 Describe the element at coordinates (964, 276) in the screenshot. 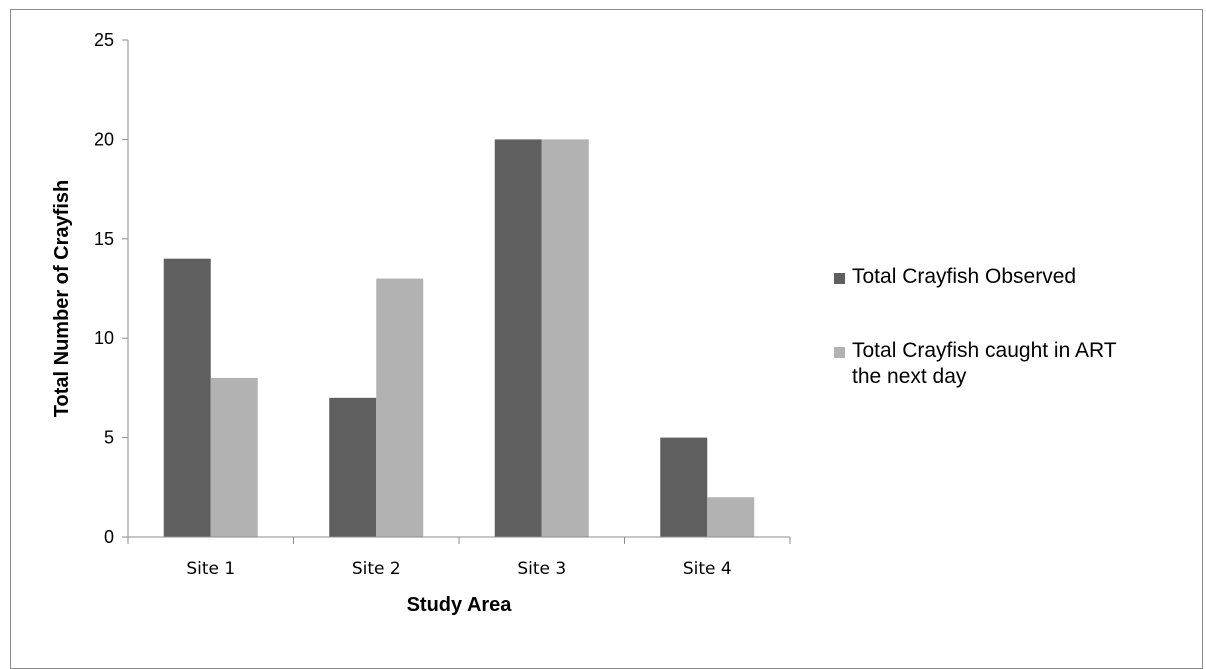

I see `legend-label-1: Total Crayfish Observed` at that location.